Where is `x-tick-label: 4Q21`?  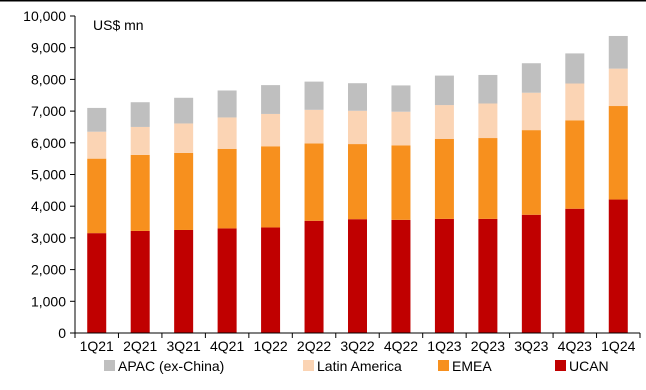 x-tick-label: 4Q21 is located at coordinates (227, 346).